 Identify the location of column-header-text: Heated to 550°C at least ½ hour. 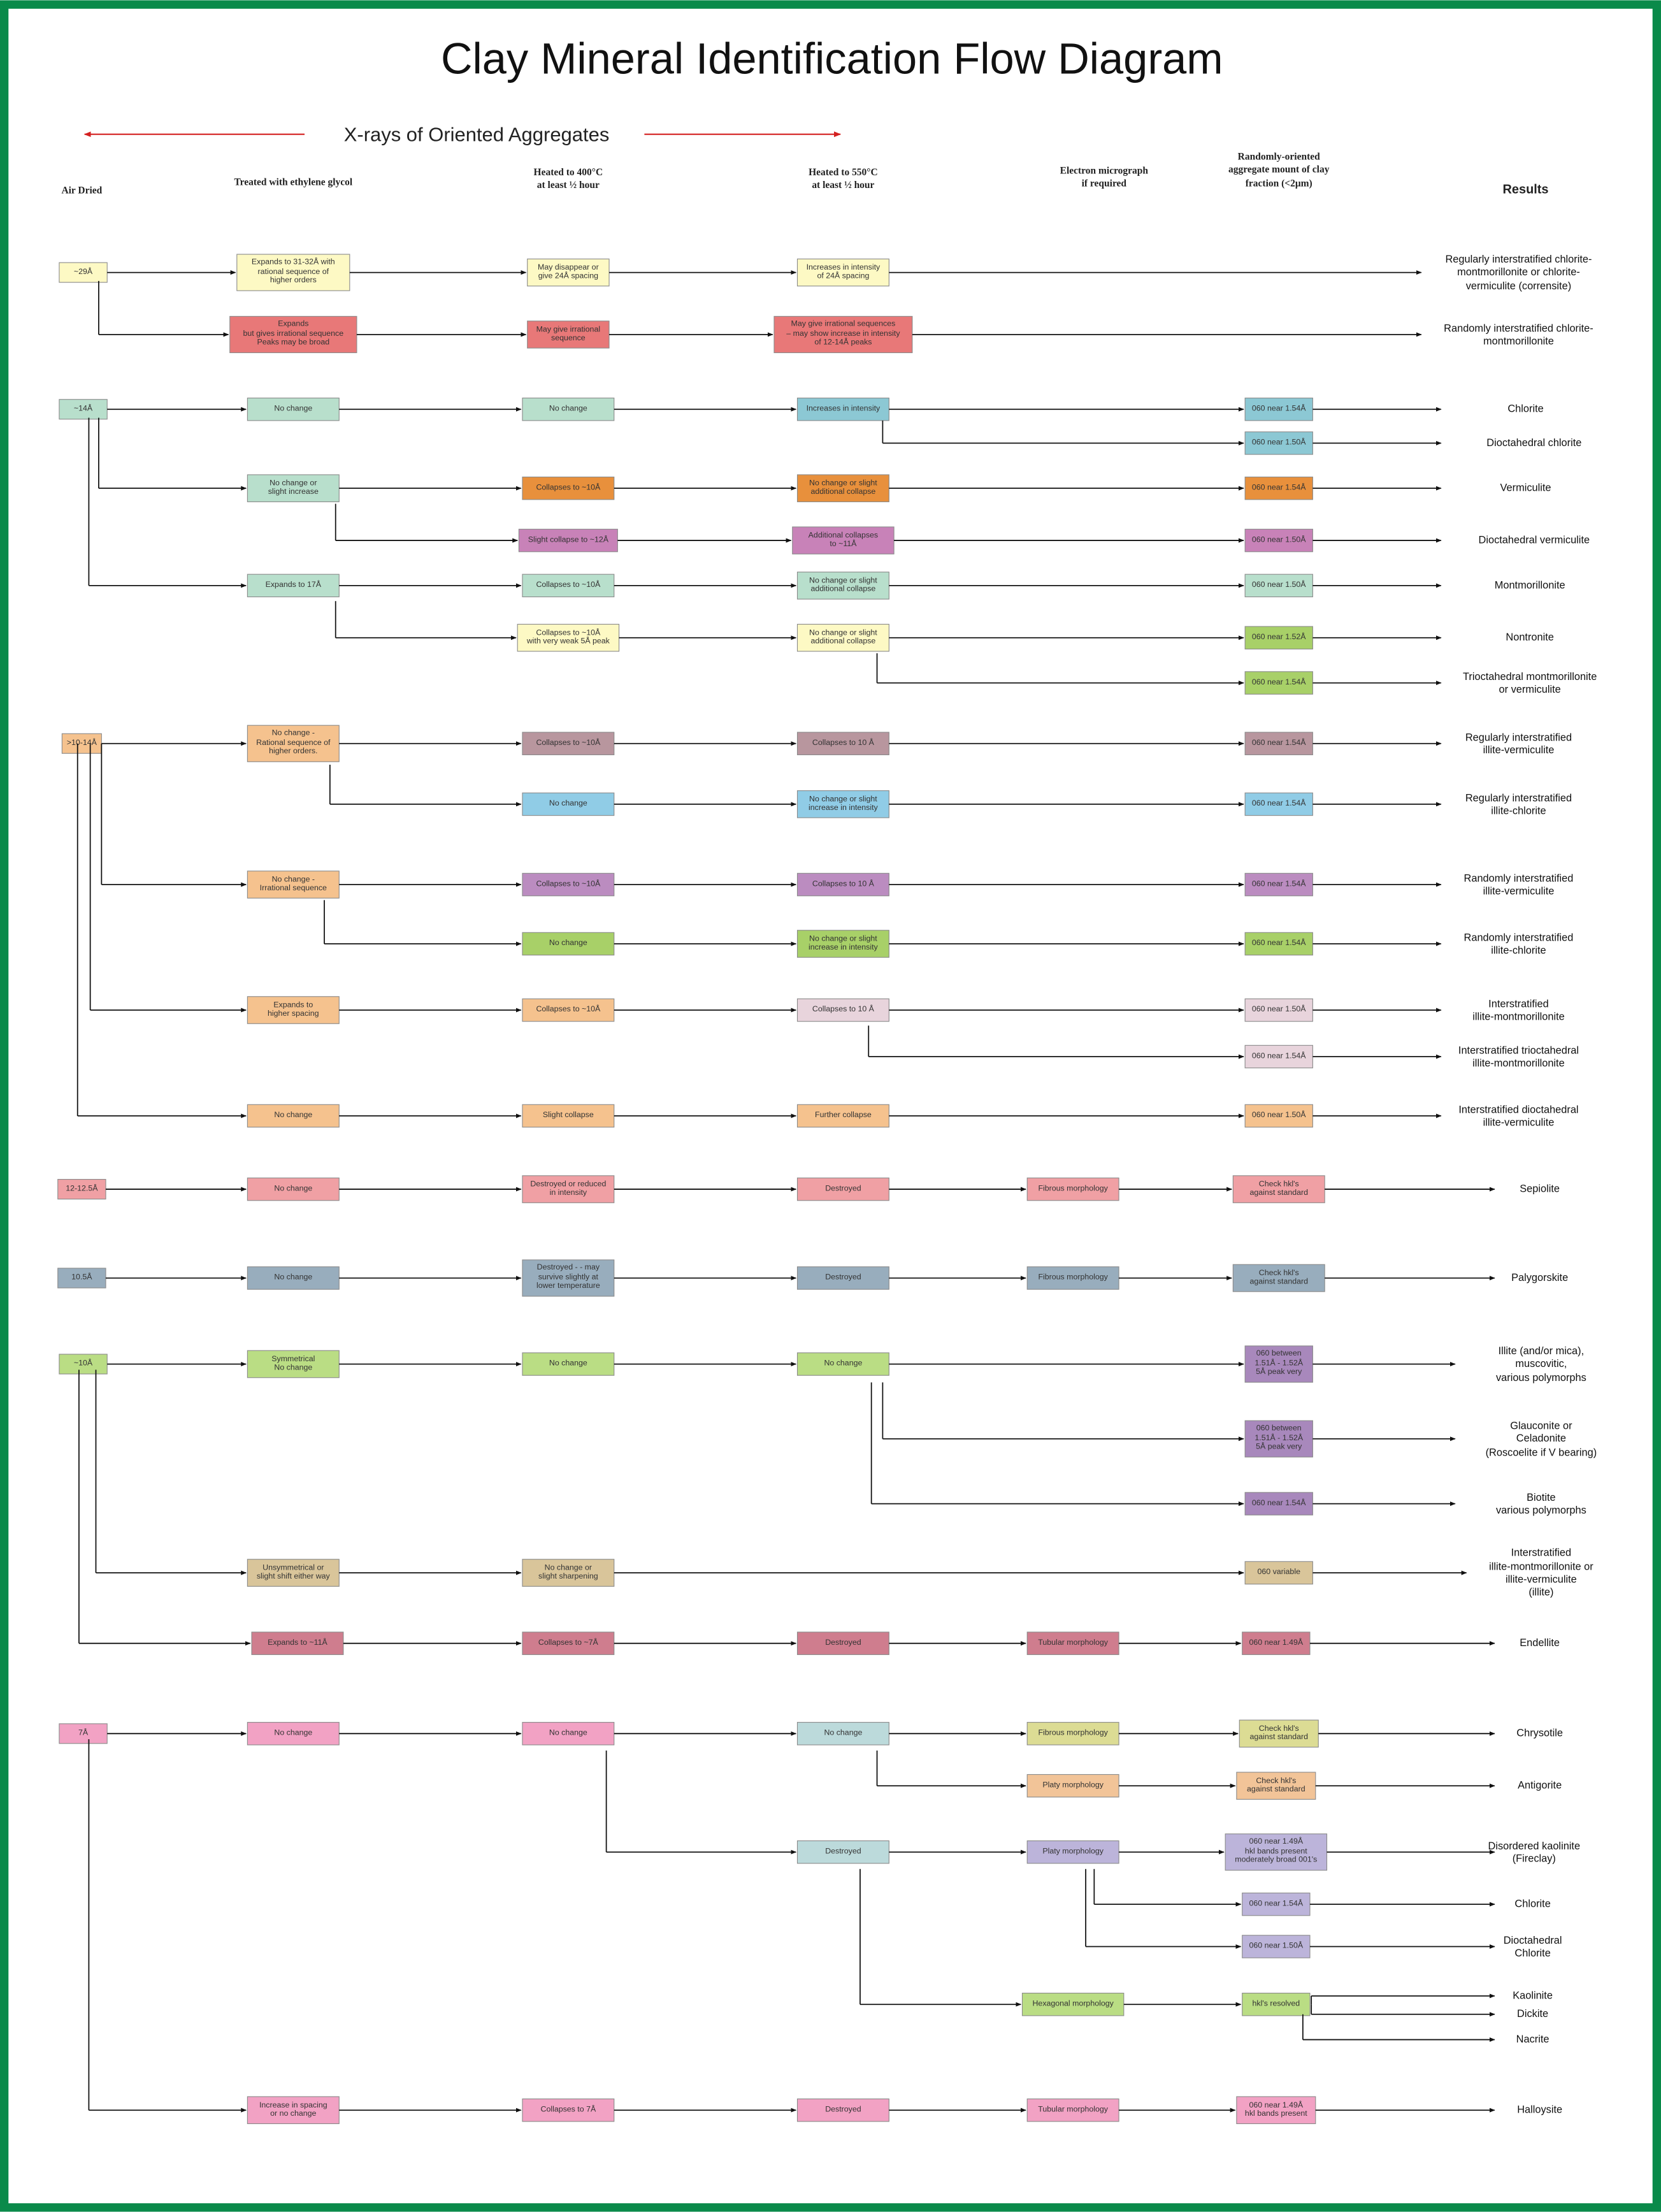
(843, 178).